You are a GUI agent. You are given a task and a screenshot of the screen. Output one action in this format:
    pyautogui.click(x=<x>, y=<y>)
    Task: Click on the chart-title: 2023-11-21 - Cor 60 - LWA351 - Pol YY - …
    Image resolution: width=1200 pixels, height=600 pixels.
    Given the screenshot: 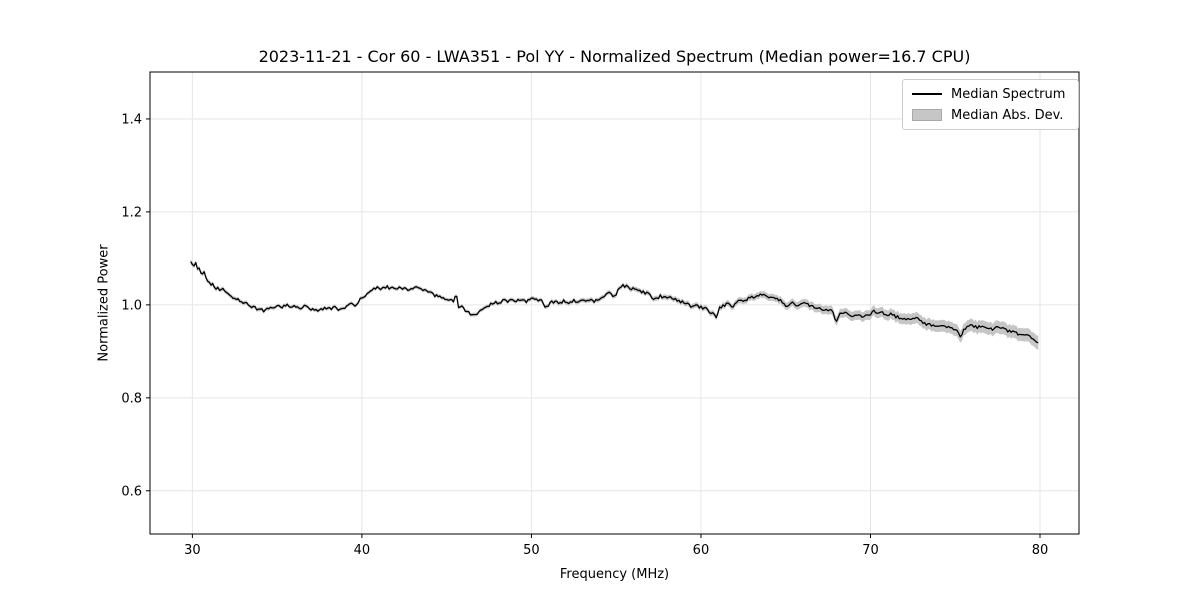 What is the action you would take?
    pyautogui.click(x=614, y=56)
    